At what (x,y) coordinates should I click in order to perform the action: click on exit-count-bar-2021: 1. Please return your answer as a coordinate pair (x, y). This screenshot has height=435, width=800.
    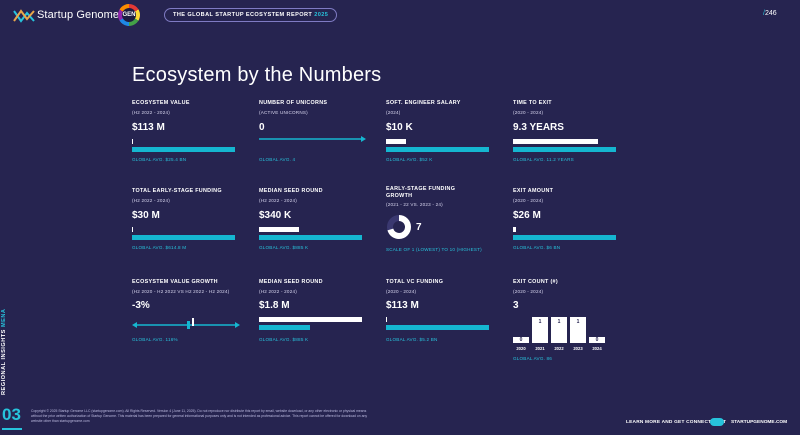
    Looking at the image, I should click on (540, 330).